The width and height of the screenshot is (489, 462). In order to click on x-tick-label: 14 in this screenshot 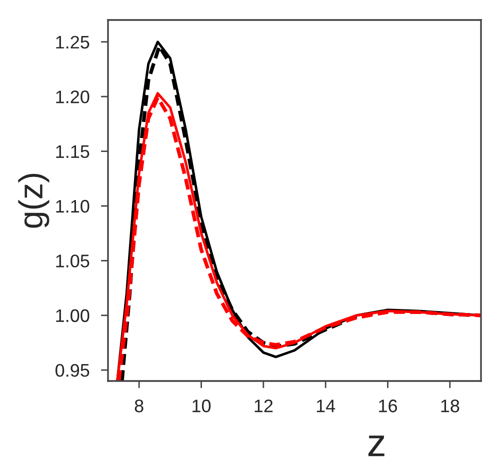, I will do `click(326, 406)`.